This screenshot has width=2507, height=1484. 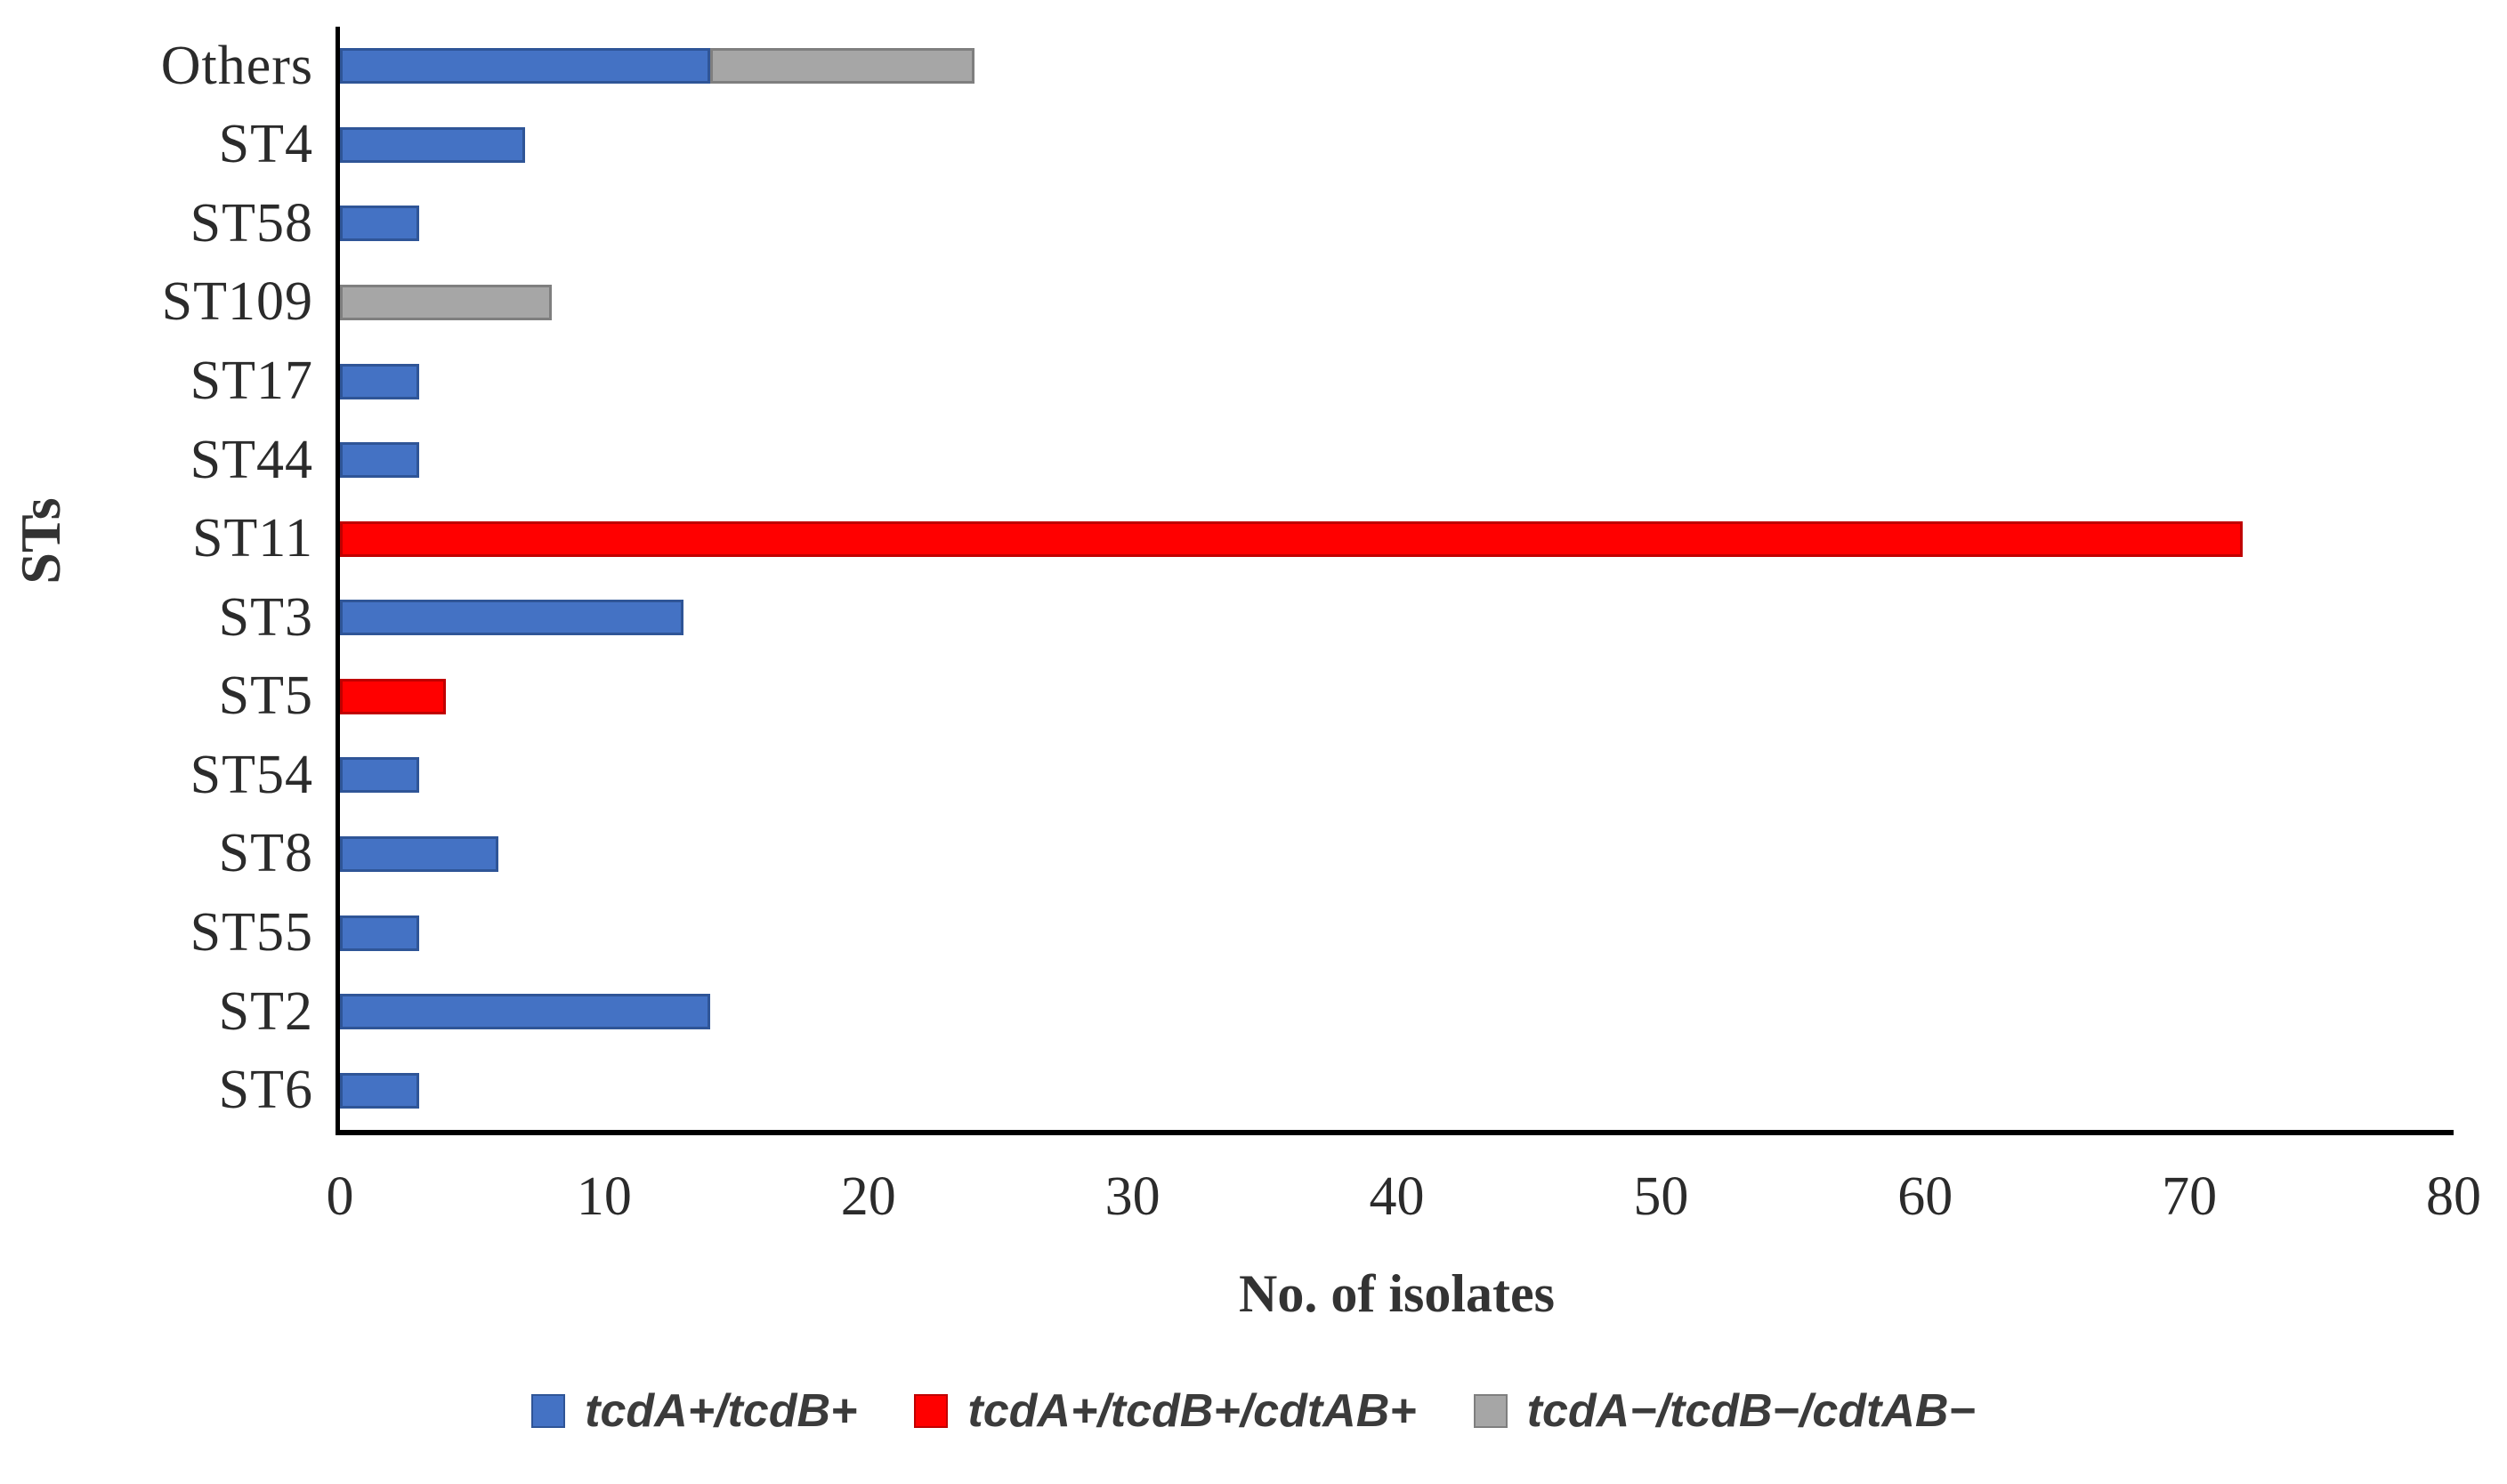 I want to click on category-label: ST11, so click(x=252, y=538).